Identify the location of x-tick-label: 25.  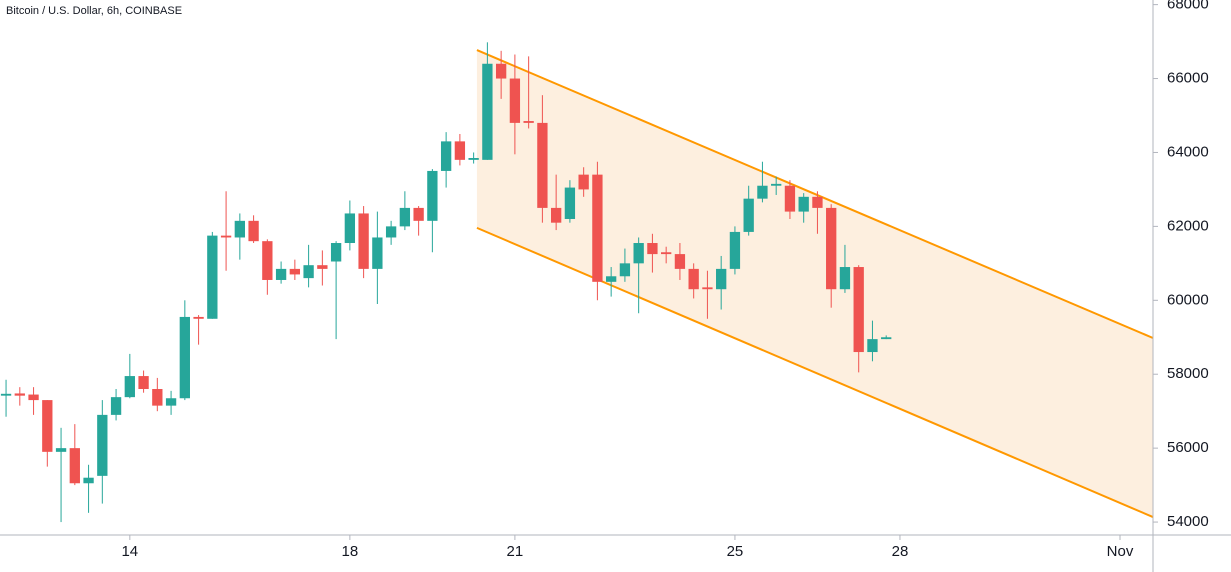
(735, 551).